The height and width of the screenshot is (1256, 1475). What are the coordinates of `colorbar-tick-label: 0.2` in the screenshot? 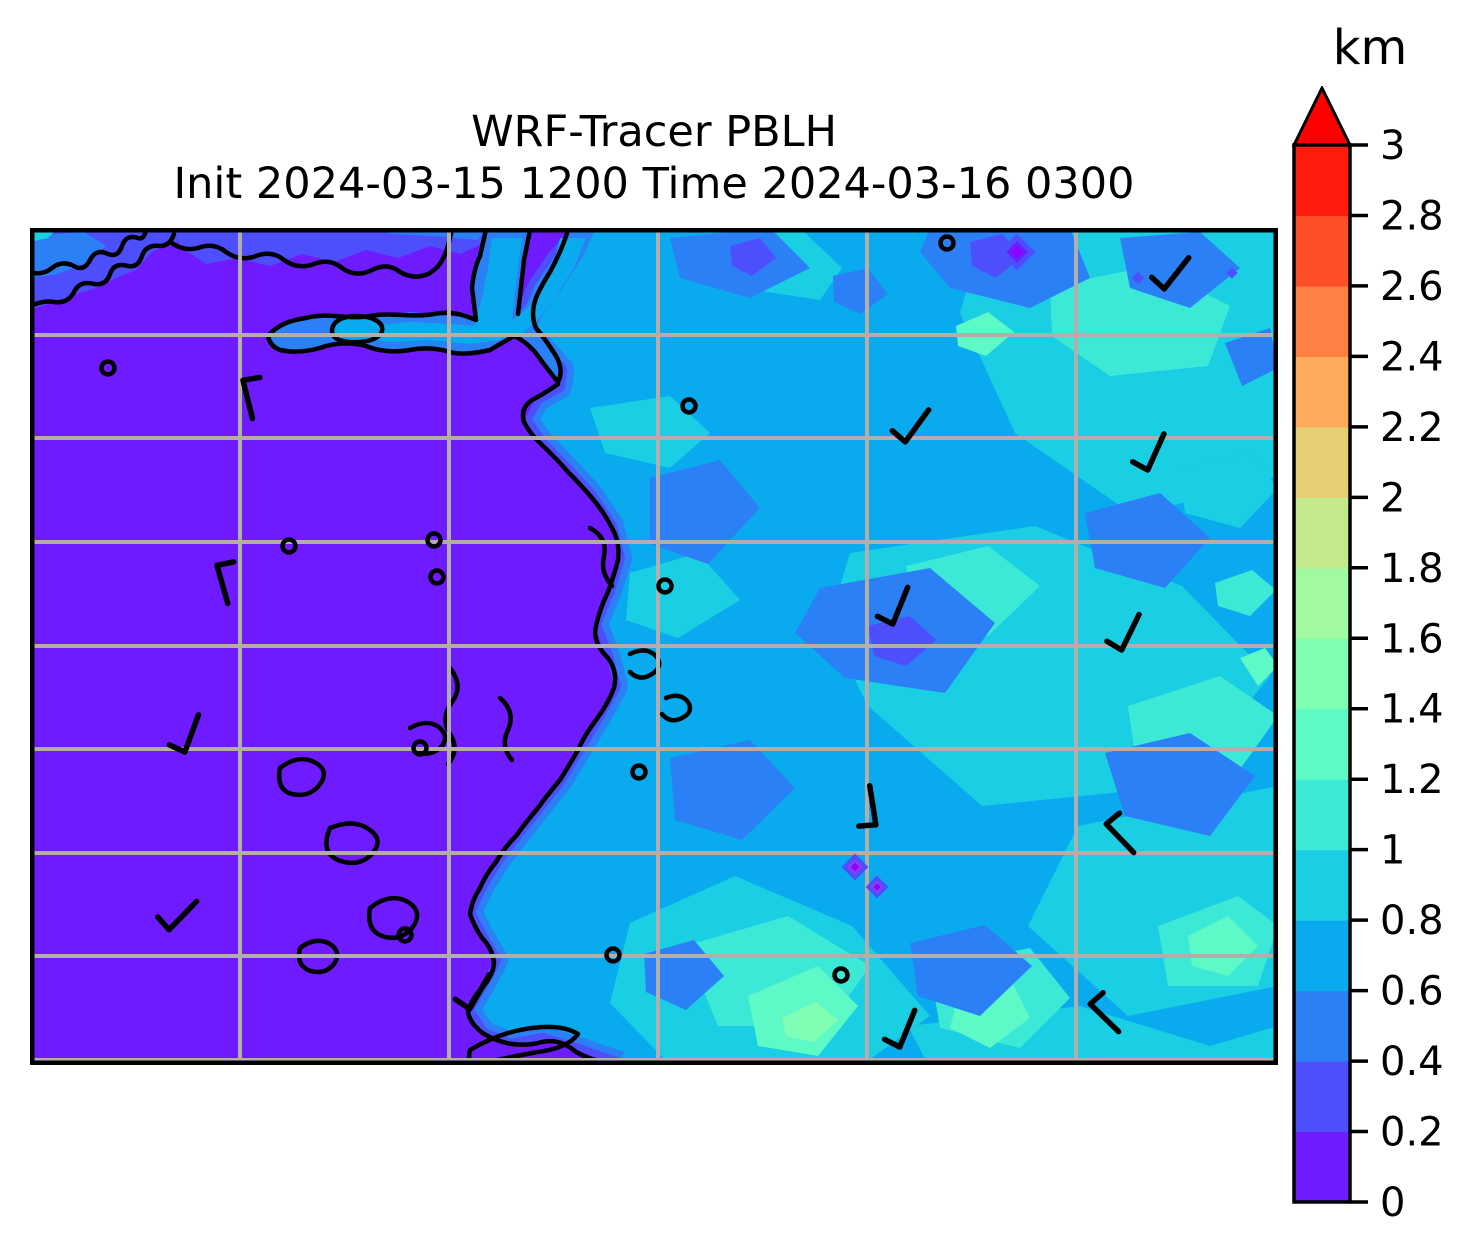 It's located at (1412, 1133).